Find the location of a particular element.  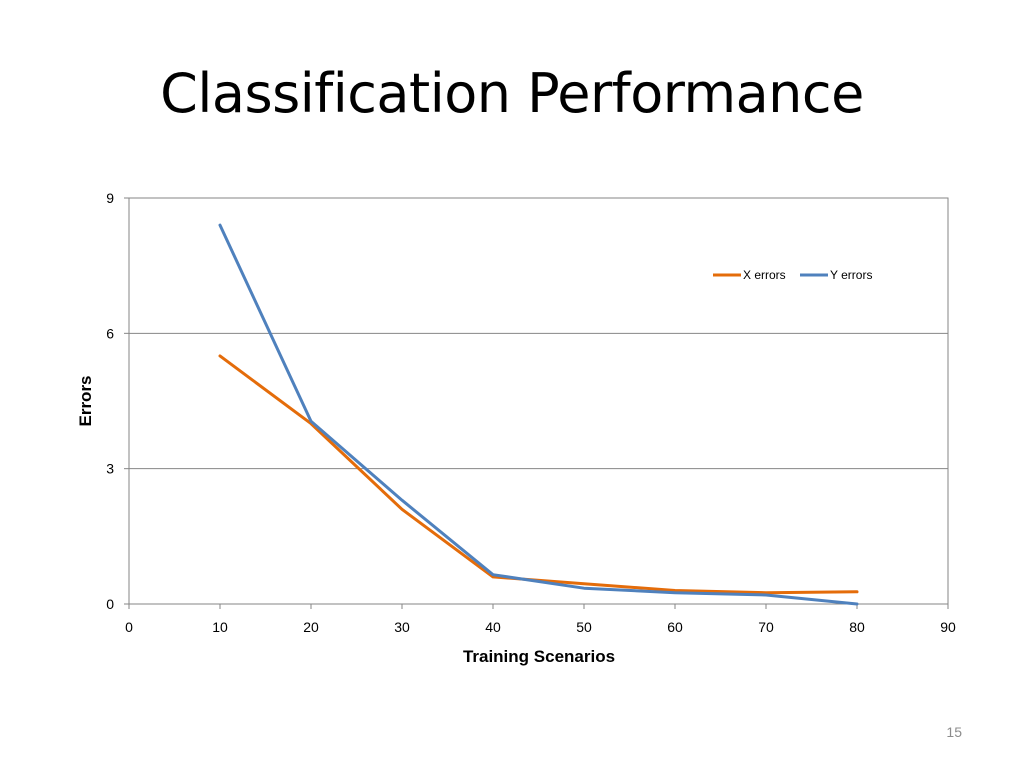

x-tick-label: 40 is located at coordinates (493, 627).